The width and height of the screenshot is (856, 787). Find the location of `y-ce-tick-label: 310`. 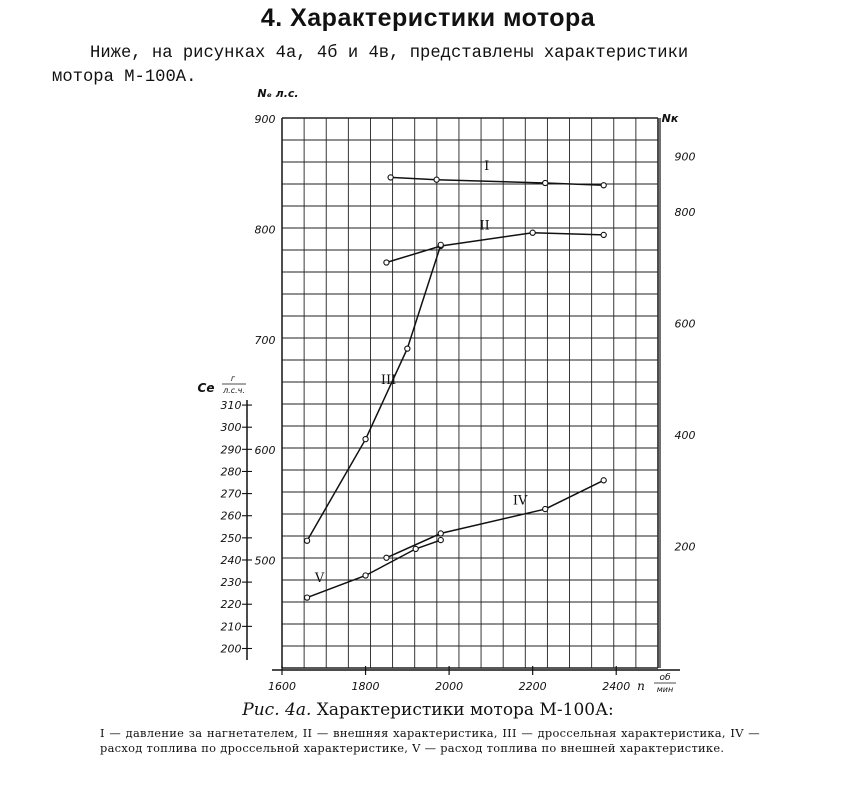

y-ce-tick-label: 310 is located at coordinates (231, 405).